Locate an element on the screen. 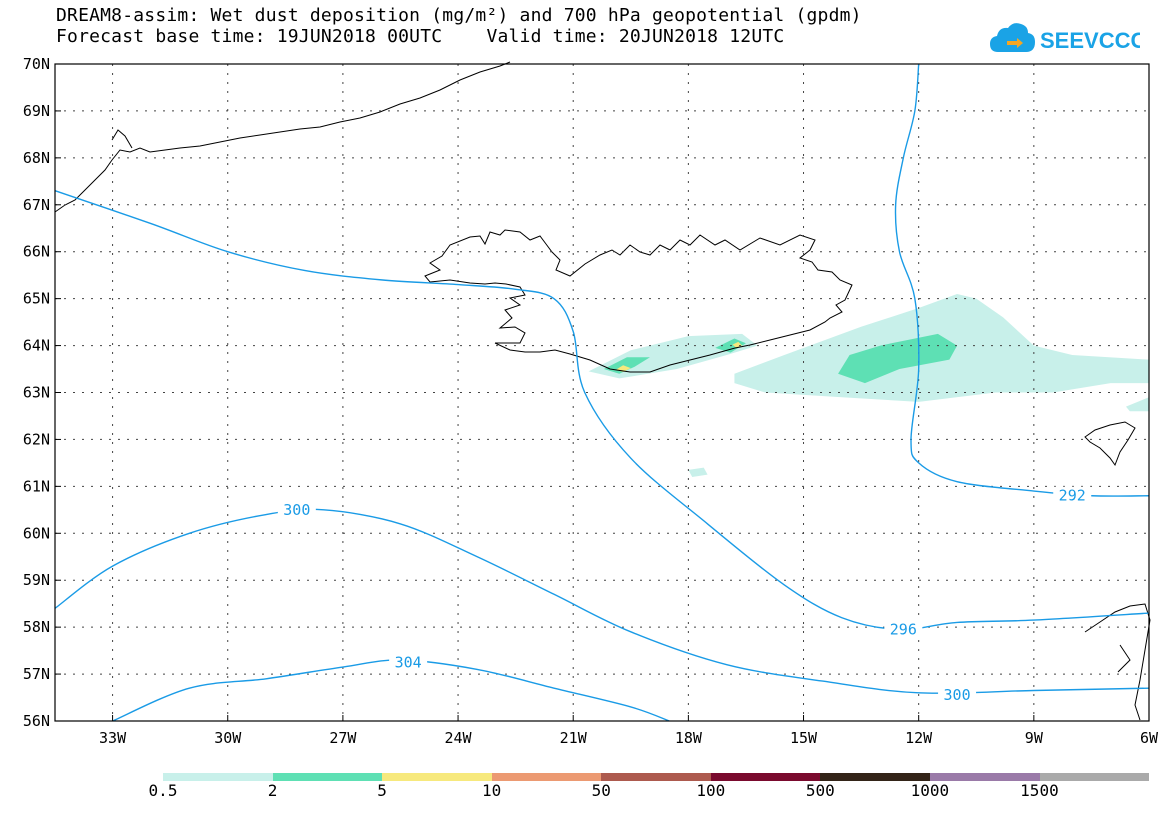  x-tick-label: 6W is located at coordinates (1149, 738).